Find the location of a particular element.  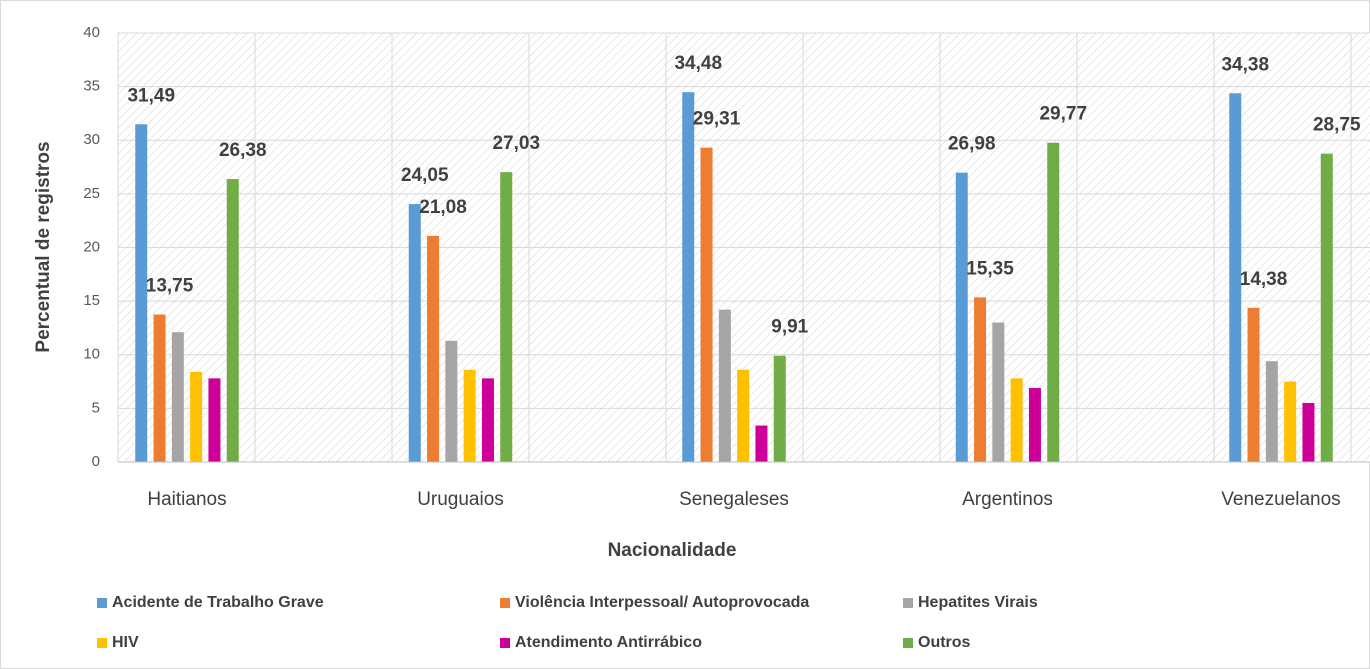

data-label: 34,48 is located at coordinates (698, 63).